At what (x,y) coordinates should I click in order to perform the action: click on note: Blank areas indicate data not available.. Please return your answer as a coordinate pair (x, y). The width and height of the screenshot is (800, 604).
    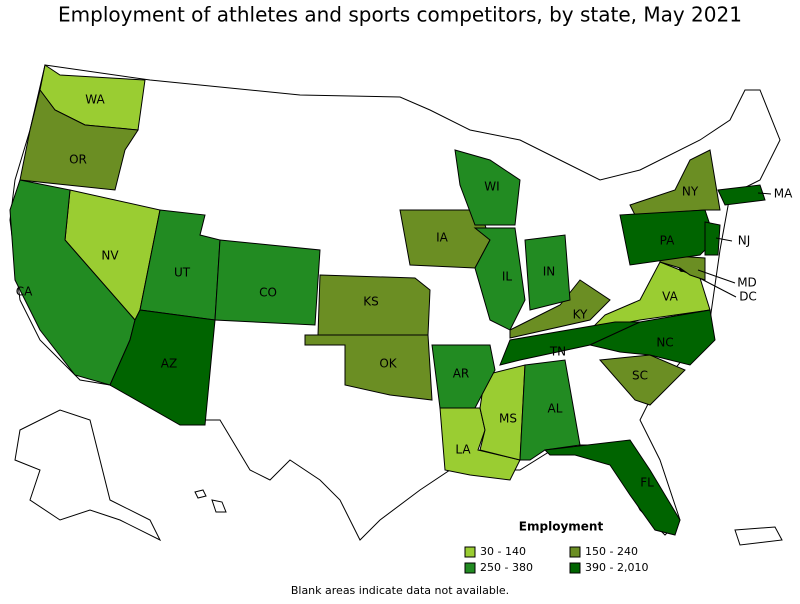
    Looking at the image, I should click on (400, 590).